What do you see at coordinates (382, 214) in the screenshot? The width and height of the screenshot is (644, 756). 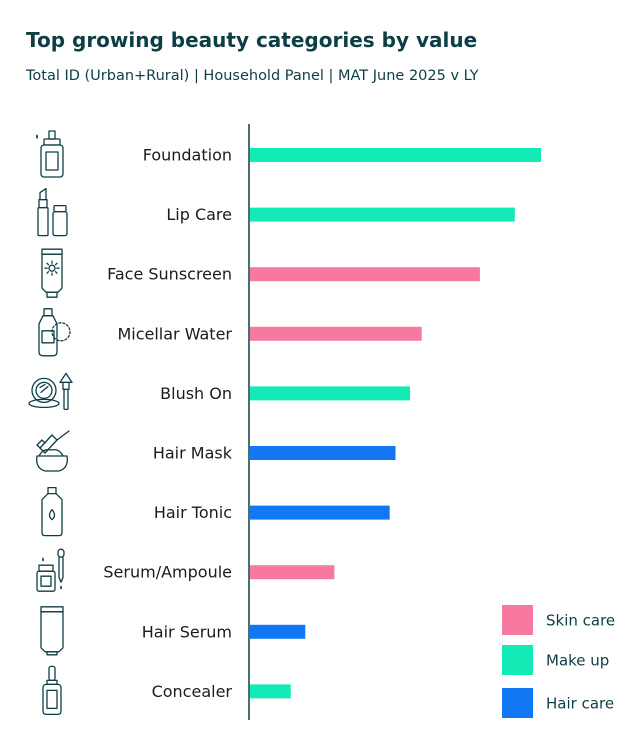 I see `bar-lip-care` at bounding box center [382, 214].